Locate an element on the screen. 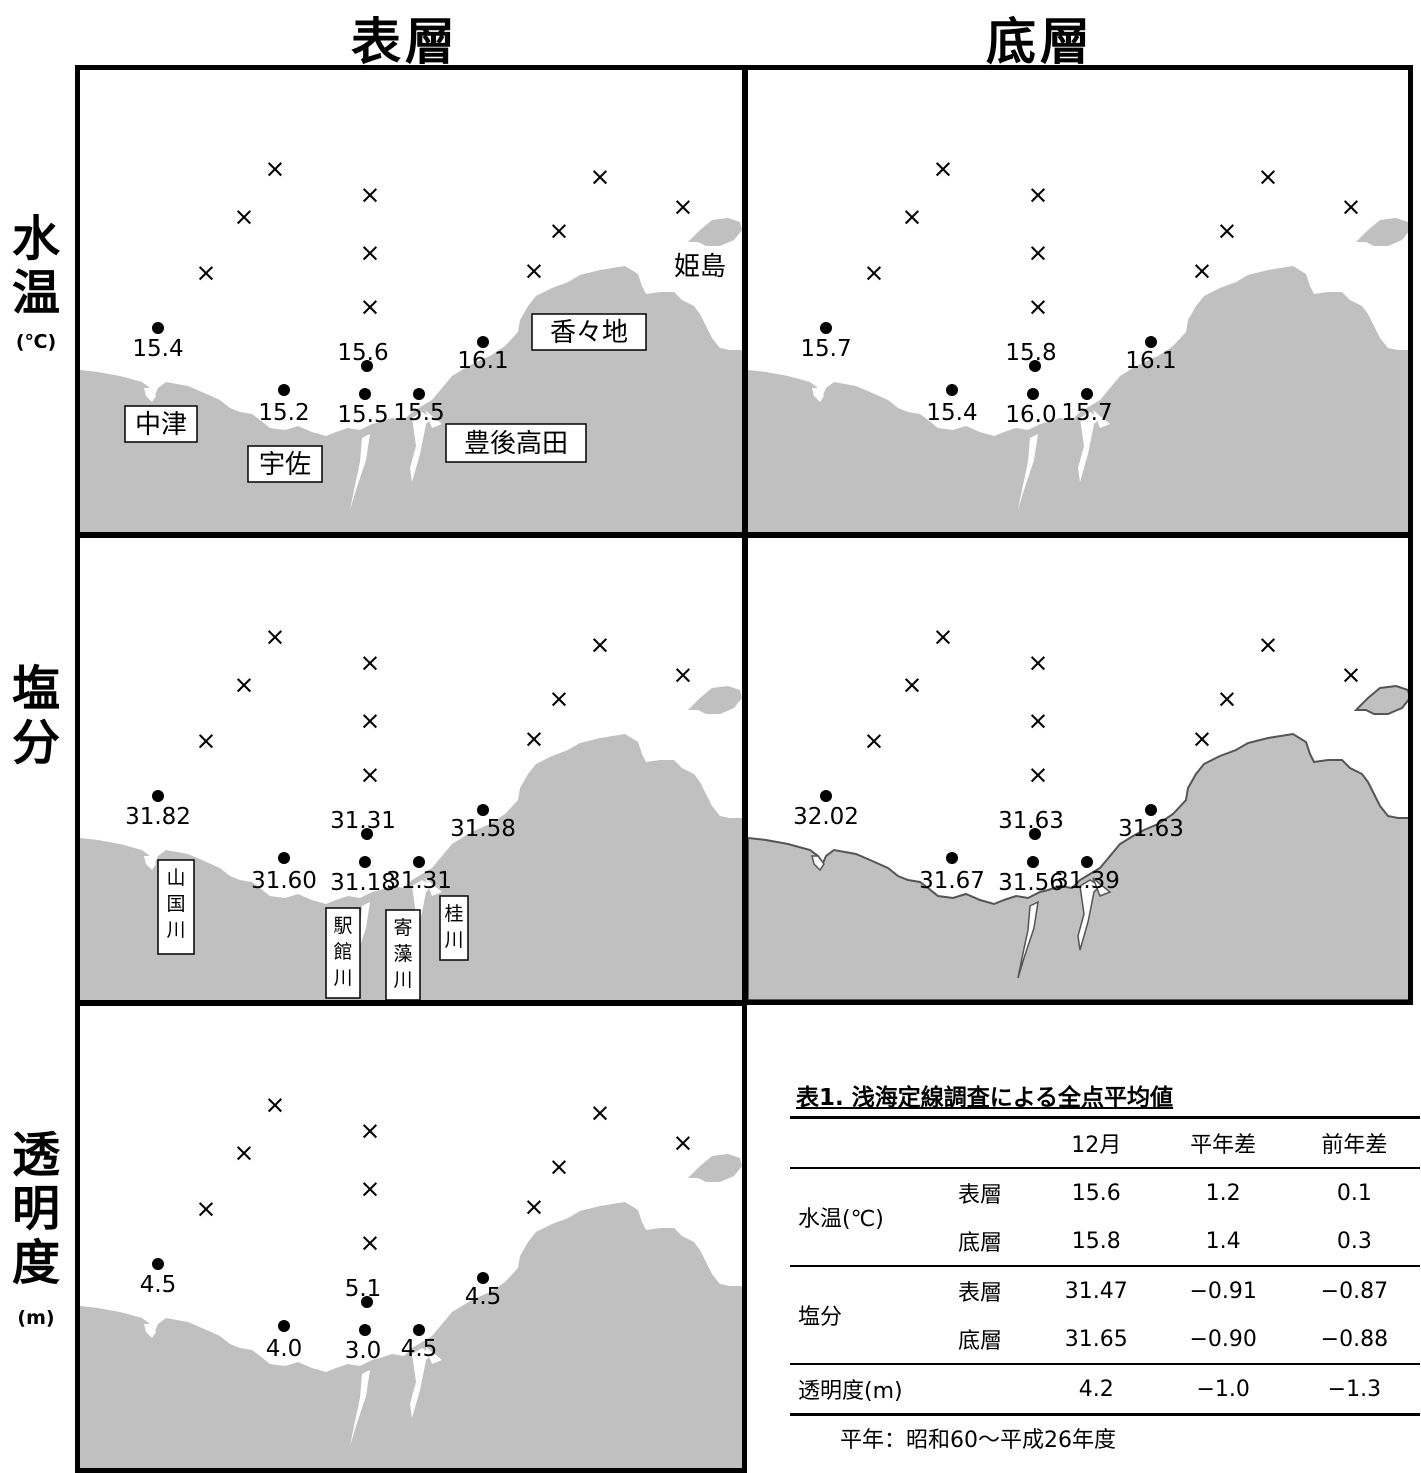 This screenshot has width=1421, height=1473. river-label-yorimo-box is located at coordinates (403, 954).